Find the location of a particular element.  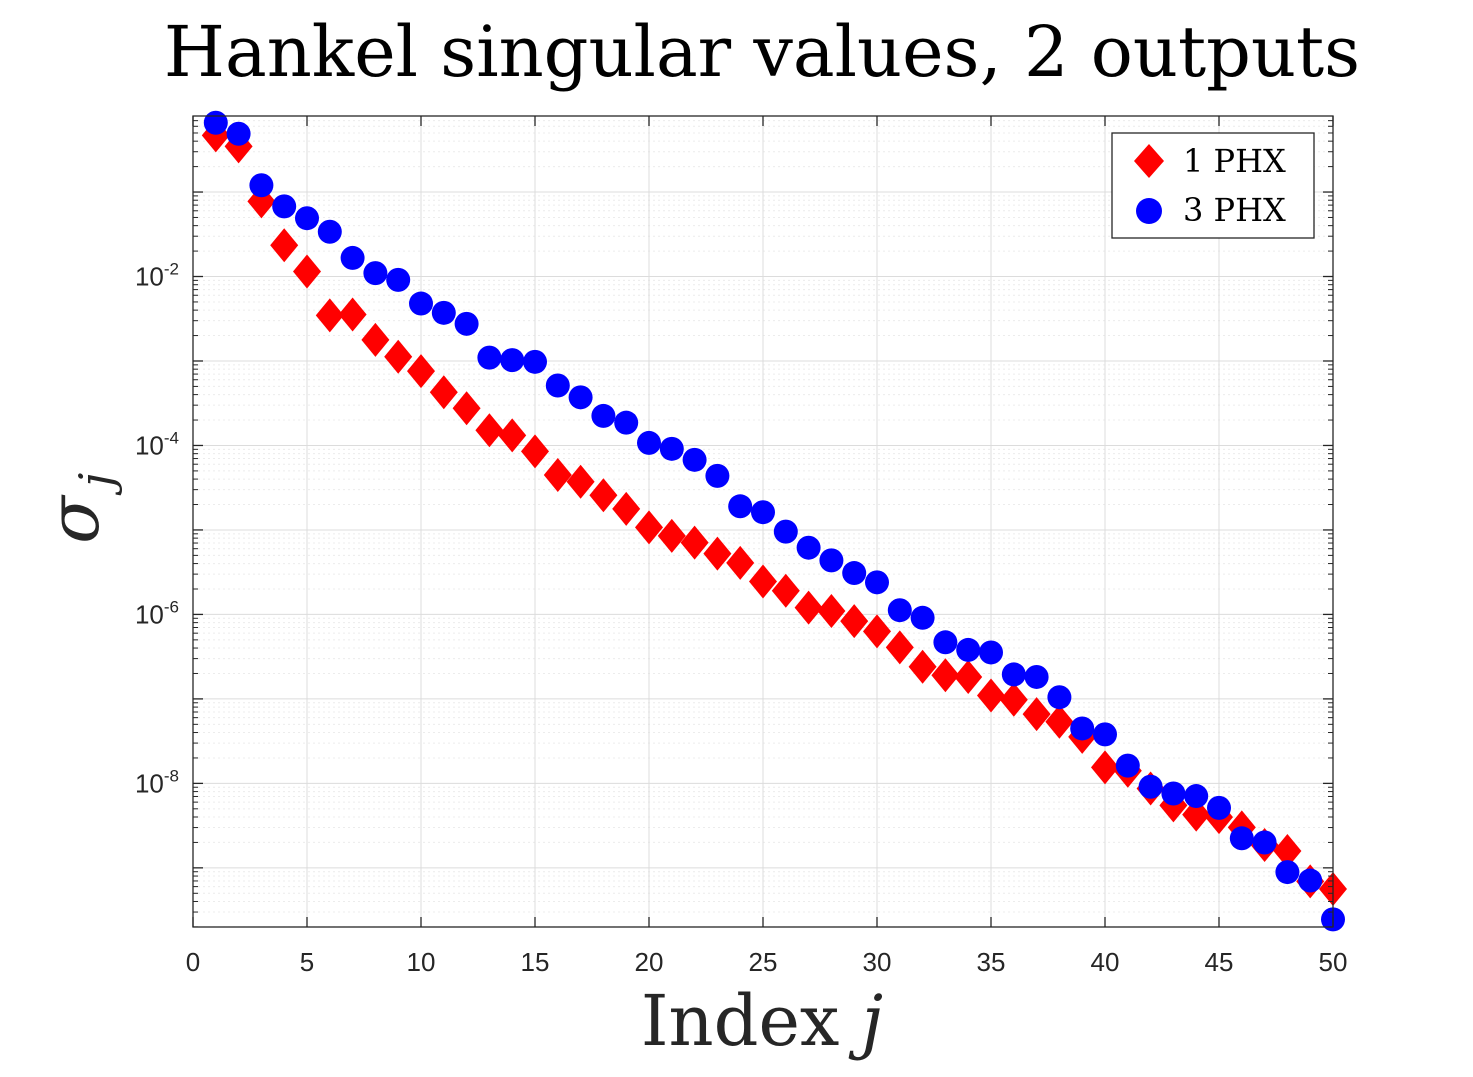

chart-title: Hankel singular values, 2 outputs is located at coordinates (762, 52).